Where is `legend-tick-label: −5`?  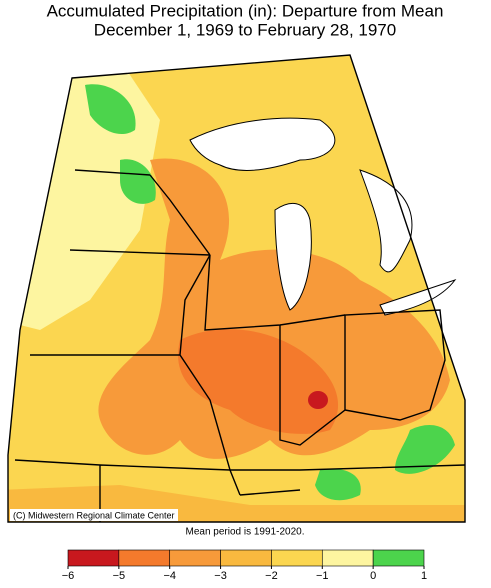 legend-tick-label: −5 is located at coordinates (119, 576).